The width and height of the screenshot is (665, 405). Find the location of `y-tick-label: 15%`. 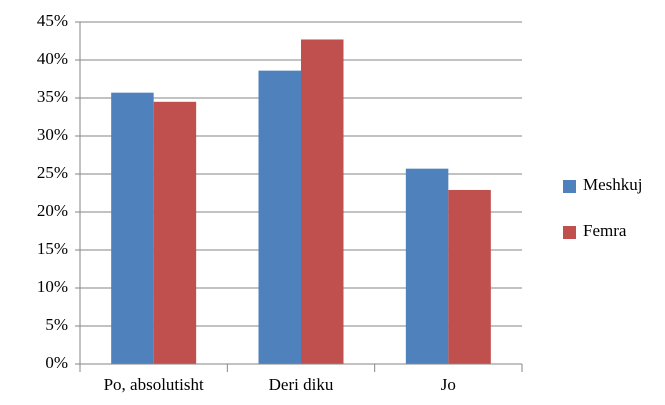

y-tick-label: 15% is located at coordinates (52, 248).